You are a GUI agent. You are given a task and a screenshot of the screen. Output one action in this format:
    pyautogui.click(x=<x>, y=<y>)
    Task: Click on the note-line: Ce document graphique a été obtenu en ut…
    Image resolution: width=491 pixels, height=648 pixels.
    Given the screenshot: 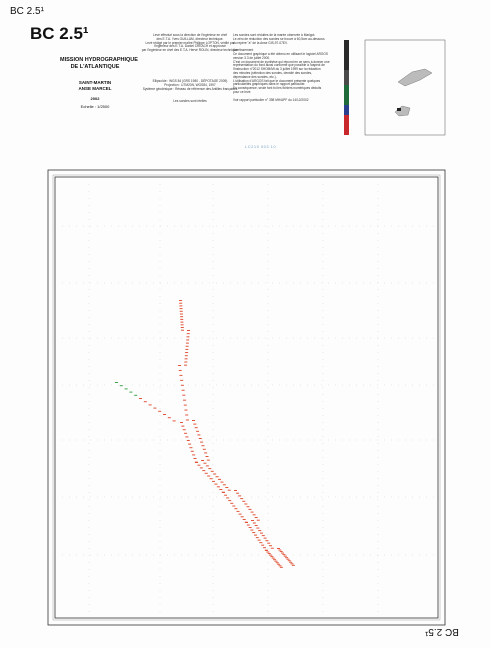 What is the action you would take?
    pyautogui.click(x=280, y=53)
    